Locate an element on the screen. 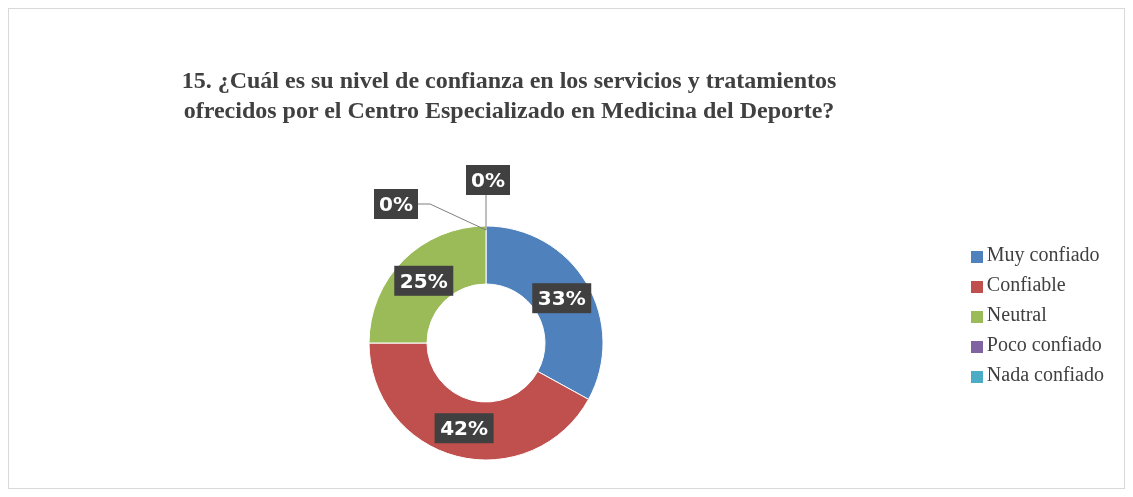 The image size is (1133, 497). data-label: 25% is located at coordinates (423, 280).